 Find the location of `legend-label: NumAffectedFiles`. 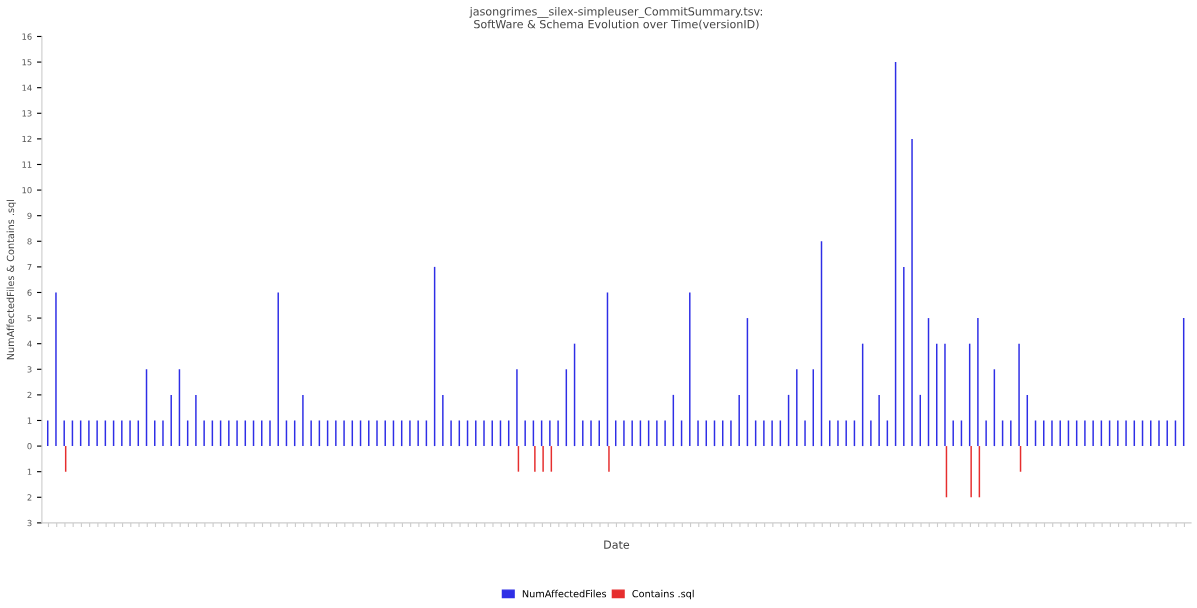

legend-label: NumAffectedFiles is located at coordinates (564, 593).